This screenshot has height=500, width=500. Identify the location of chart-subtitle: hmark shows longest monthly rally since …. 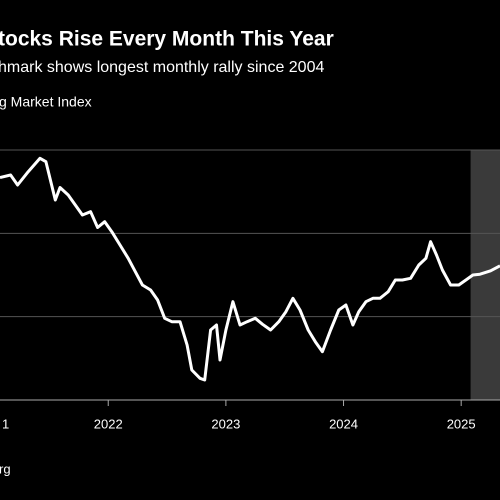
(162, 67).